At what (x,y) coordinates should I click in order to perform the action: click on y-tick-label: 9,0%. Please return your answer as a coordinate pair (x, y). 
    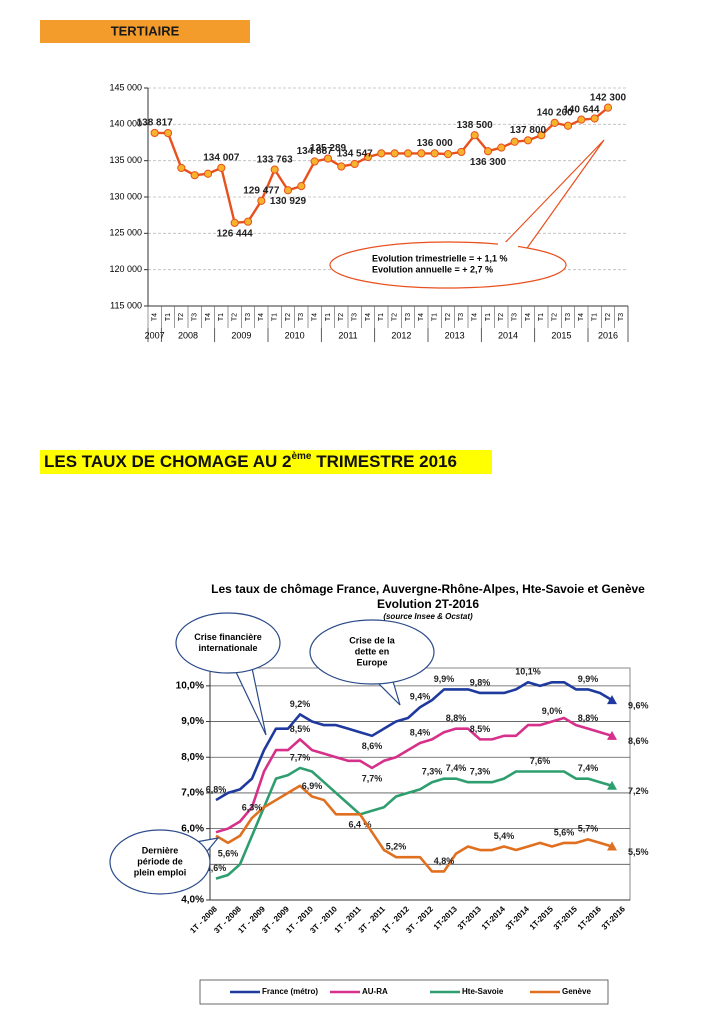
    Looking at the image, I should click on (192, 721).